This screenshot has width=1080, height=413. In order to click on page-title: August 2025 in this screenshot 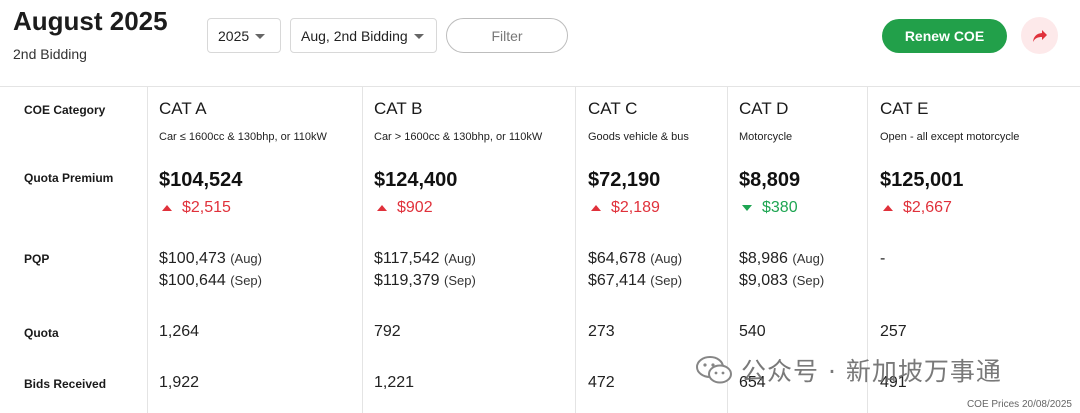, I will do `click(90, 21)`.